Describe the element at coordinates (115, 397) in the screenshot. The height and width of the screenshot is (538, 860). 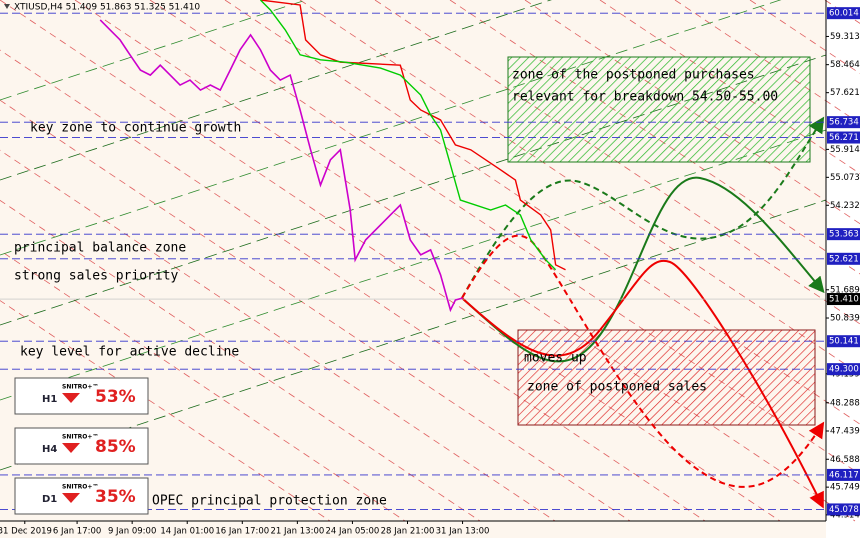
I see `badge-change: 53%` at that location.